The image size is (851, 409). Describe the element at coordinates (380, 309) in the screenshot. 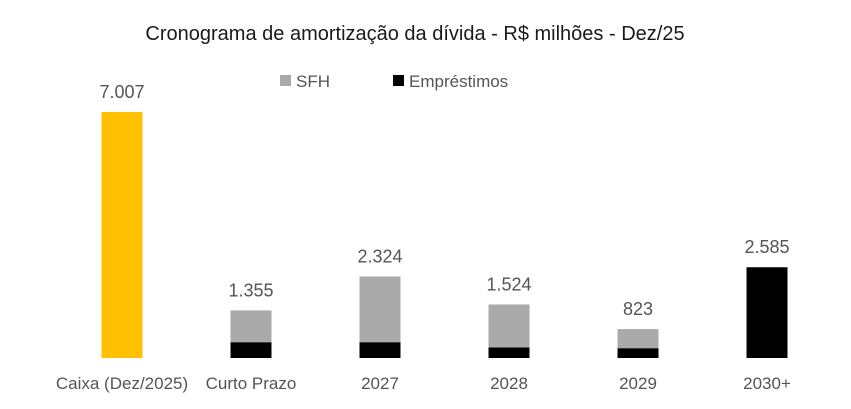

I see `bar-sfh-2027` at that location.